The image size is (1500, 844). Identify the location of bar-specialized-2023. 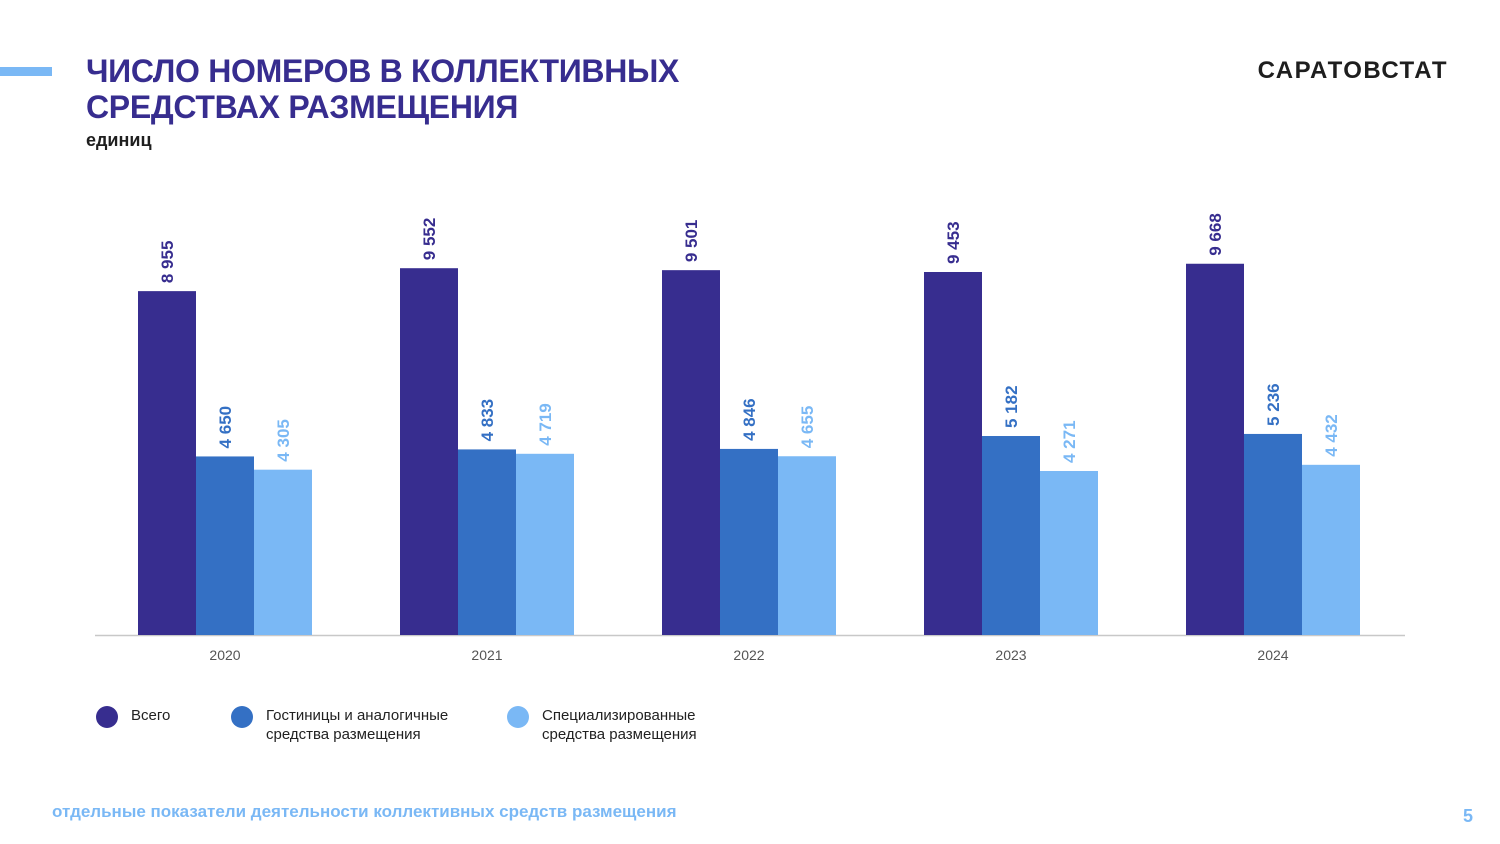
(1069, 552).